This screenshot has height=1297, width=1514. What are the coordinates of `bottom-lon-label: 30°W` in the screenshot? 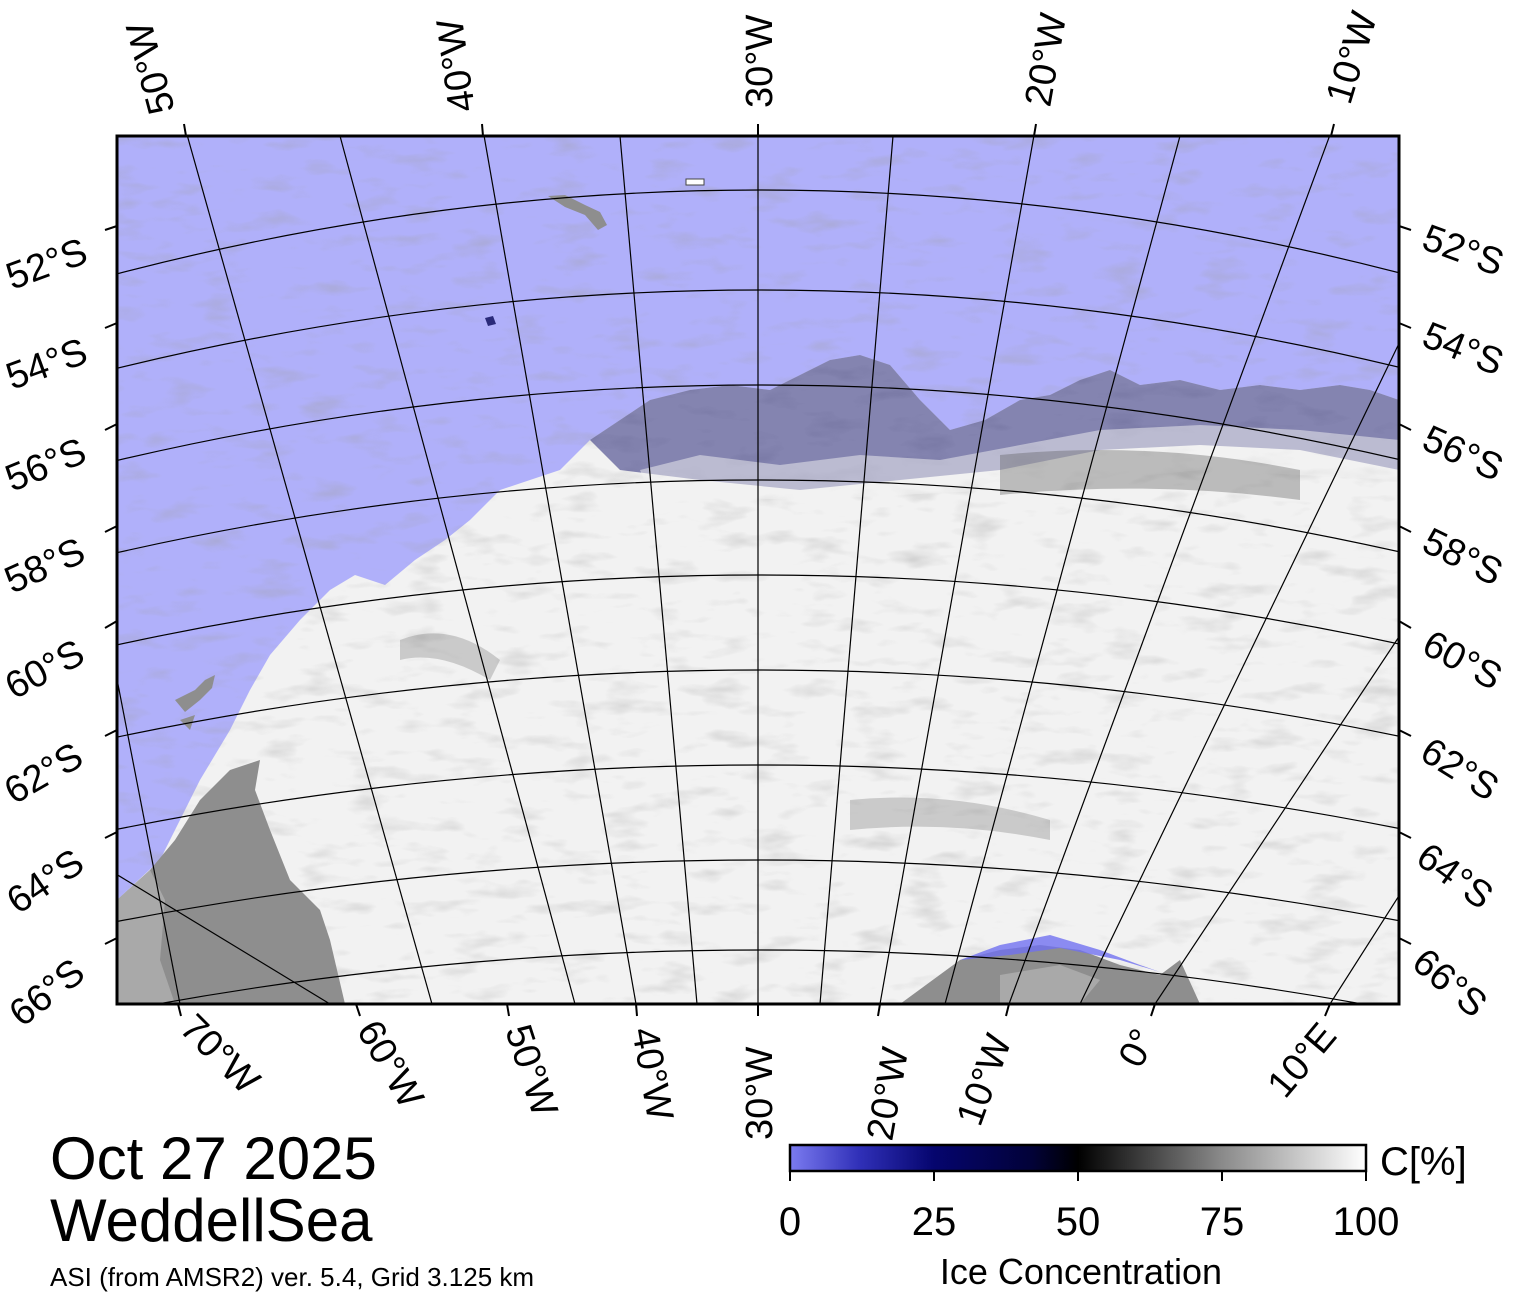 It's located at (760, 1093).